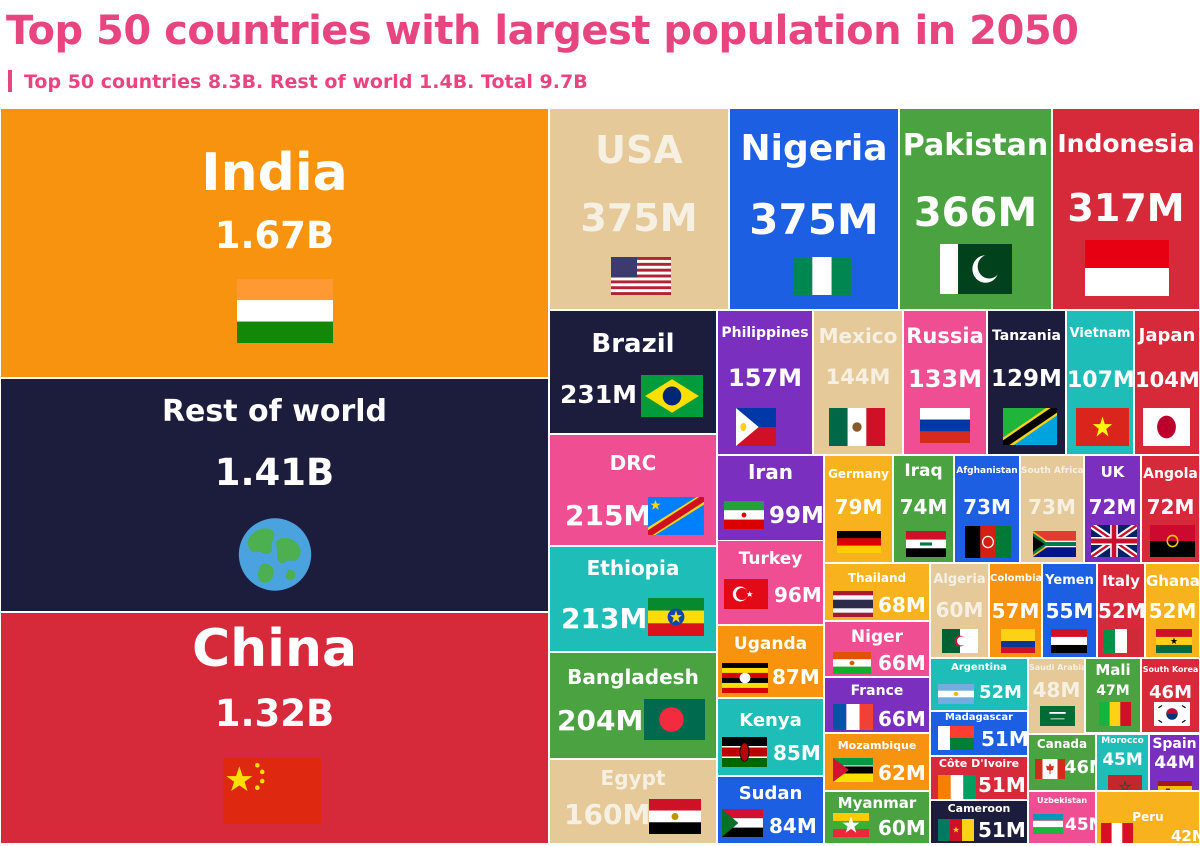 The width and height of the screenshot is (1200, 846). Describe the element at coordinates (272, 791) in the screenshot. I see `flag-china-icon` at that location.